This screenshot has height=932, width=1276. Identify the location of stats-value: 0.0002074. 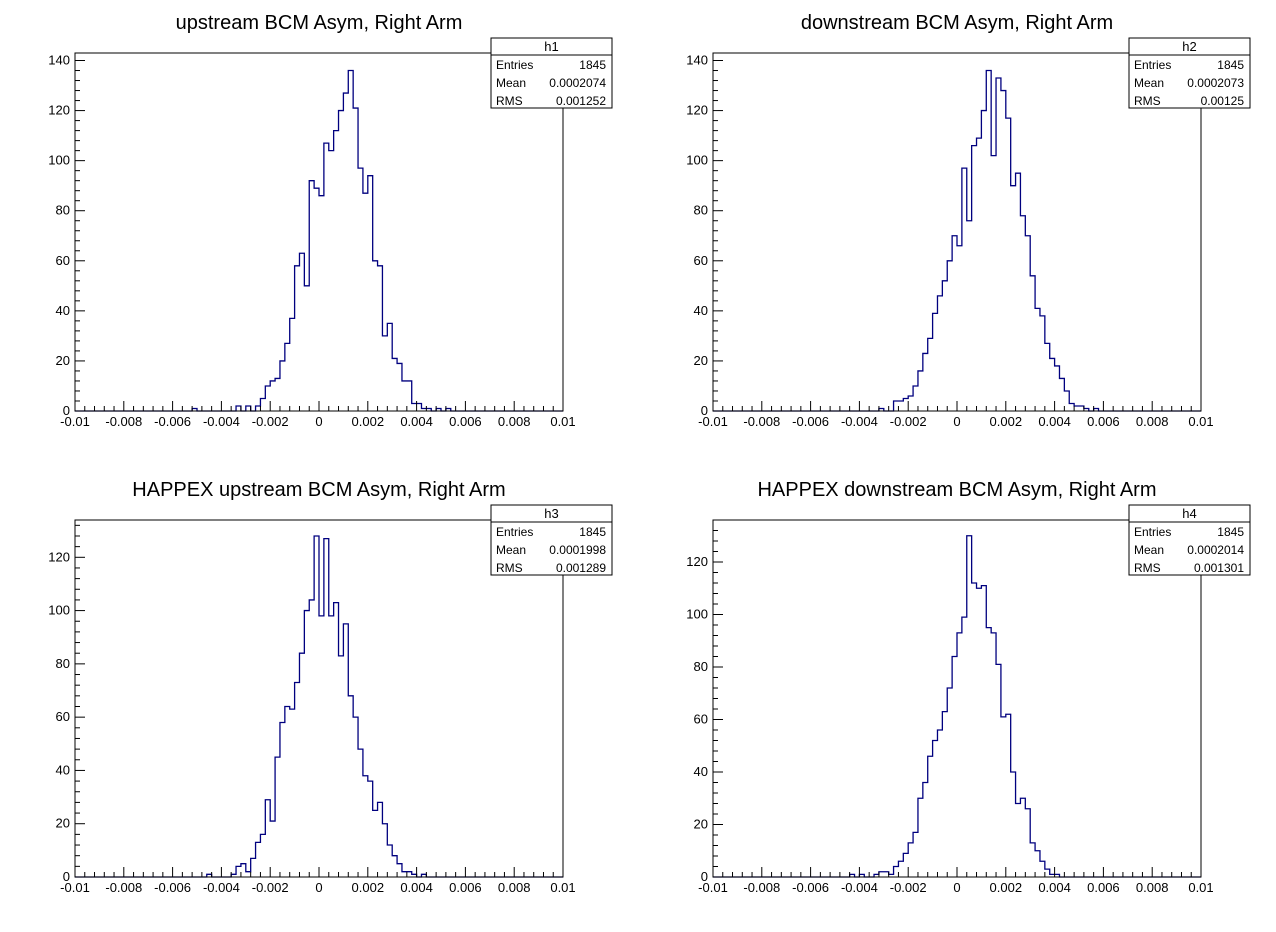
(577, 83).